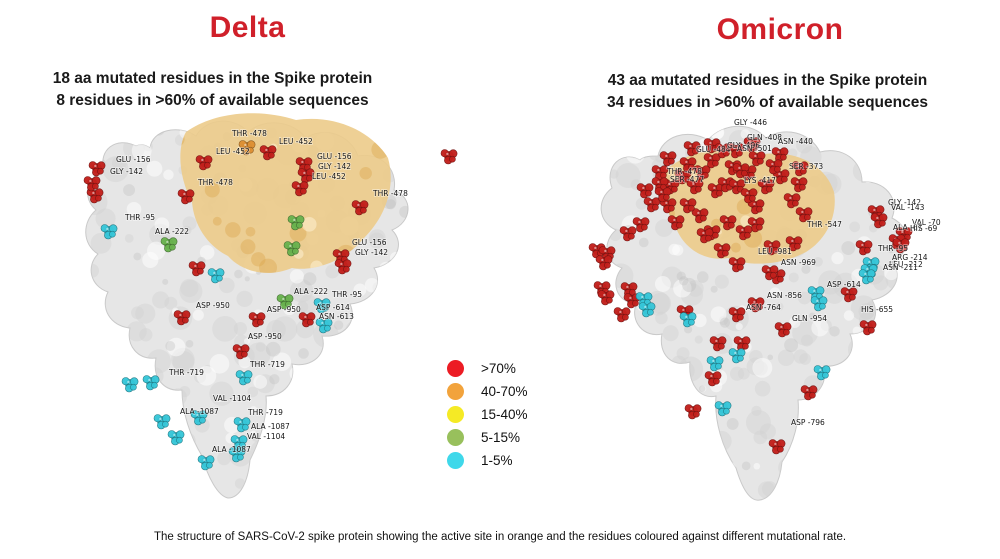  What do you see at coordinates (795, 141) in the screenshot?
I see `residue-label: ASN -440` at bounding box center [795, 141].